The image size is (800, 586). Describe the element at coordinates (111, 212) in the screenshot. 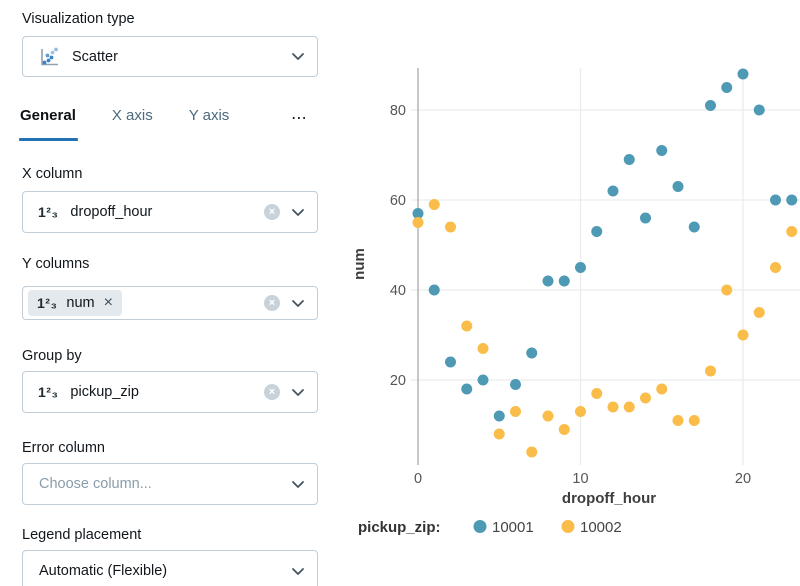

I see `x-column-value: dropoff_hour` at that location.